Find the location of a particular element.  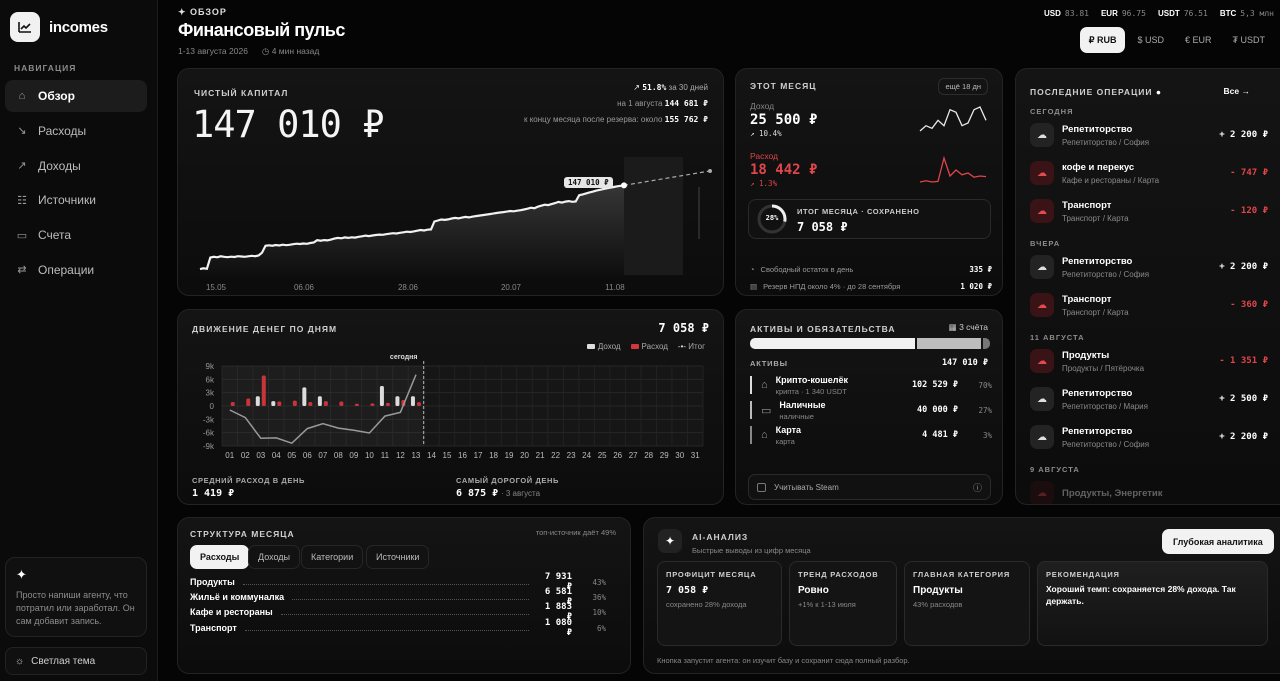

day-label: 06 is located at coordinates (307, 455).